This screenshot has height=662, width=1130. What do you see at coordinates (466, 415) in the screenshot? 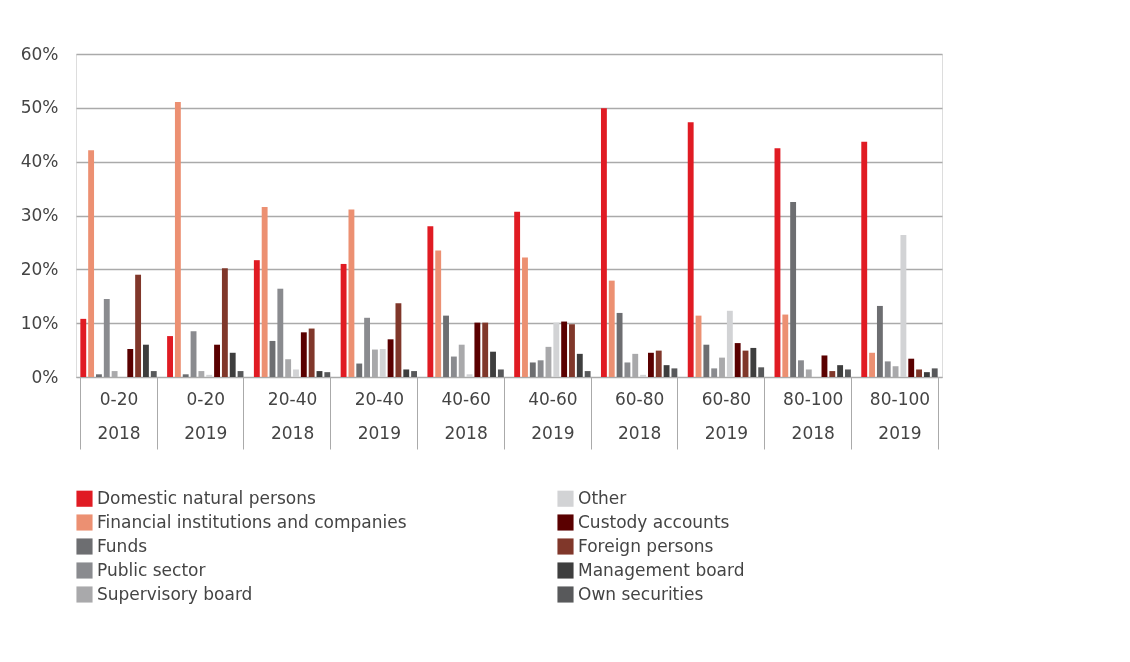
I see `x-tick-label: 40-60 2018` at bounding box center [466, 415].